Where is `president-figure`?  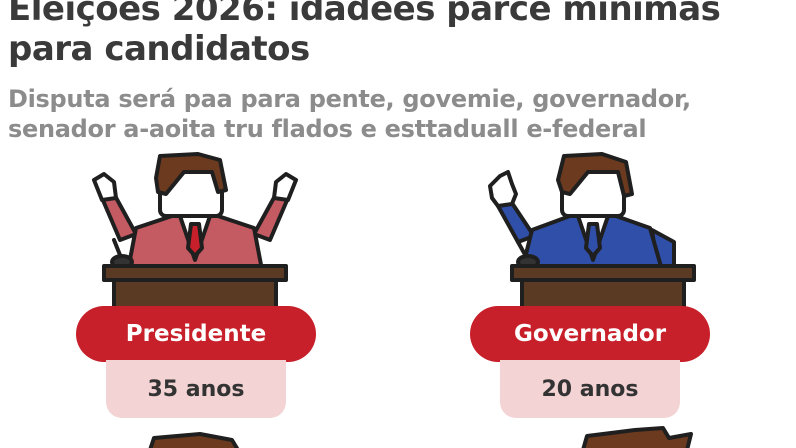
president-figure is located at coordinates (195, 231).